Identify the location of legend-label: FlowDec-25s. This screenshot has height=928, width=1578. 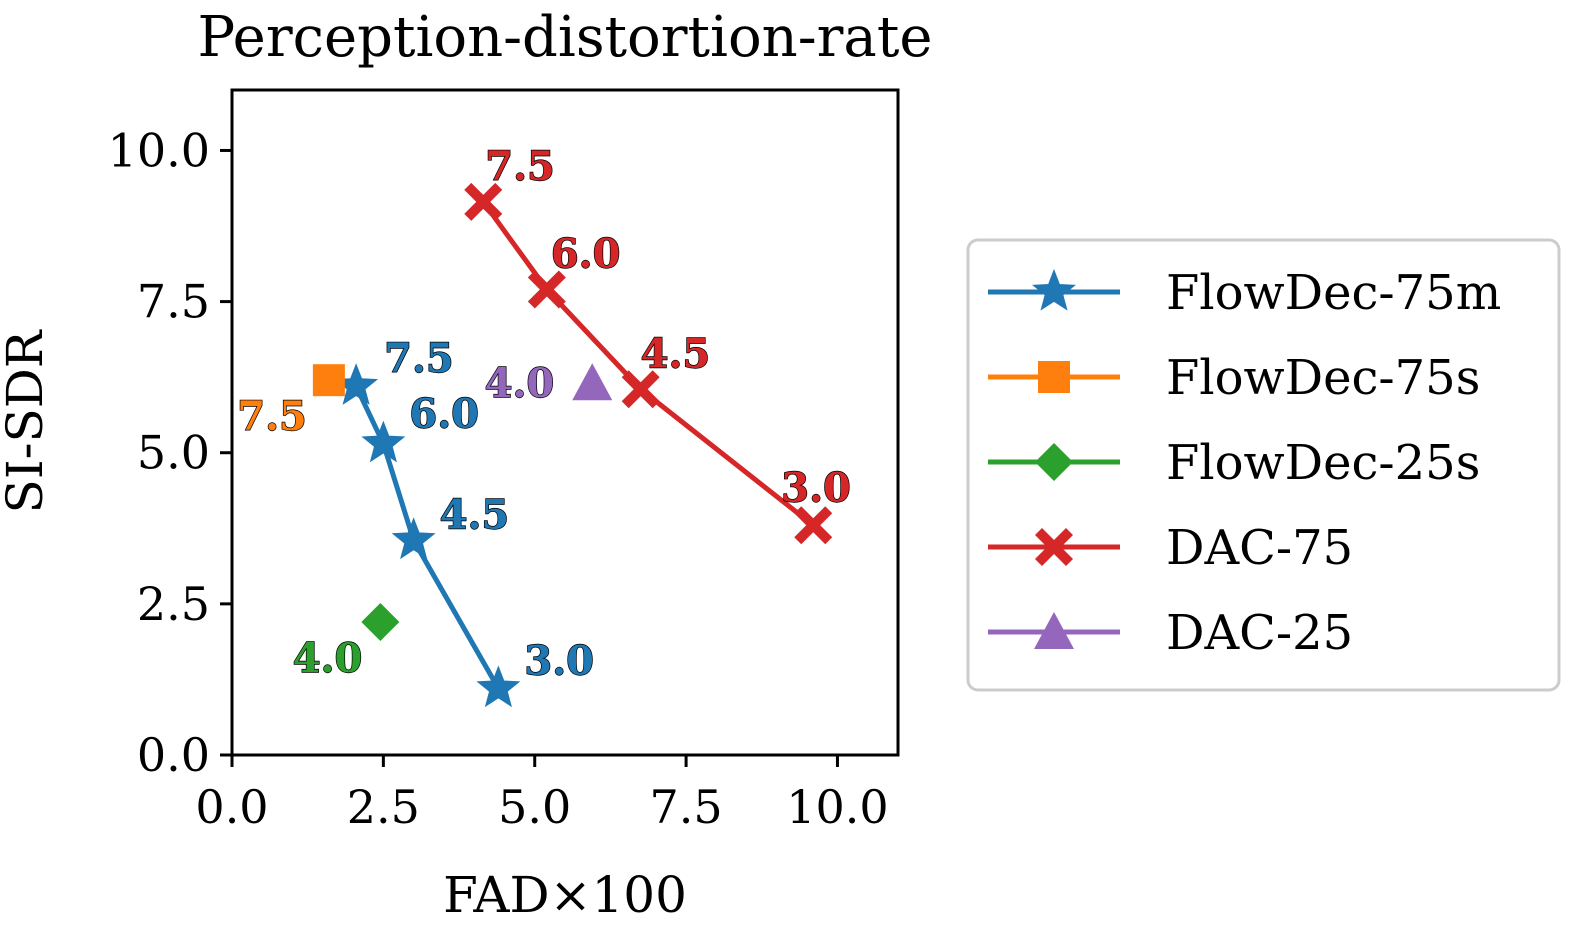
(1323, 463).